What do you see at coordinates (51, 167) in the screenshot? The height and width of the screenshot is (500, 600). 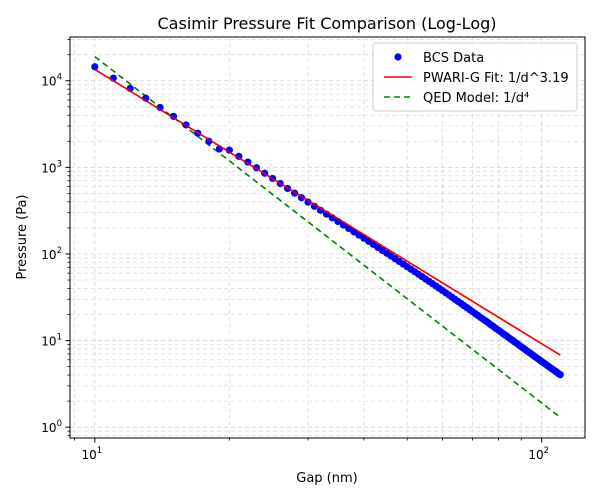 I see `y-tick-label: 10³` at bounding box center [51, 167].